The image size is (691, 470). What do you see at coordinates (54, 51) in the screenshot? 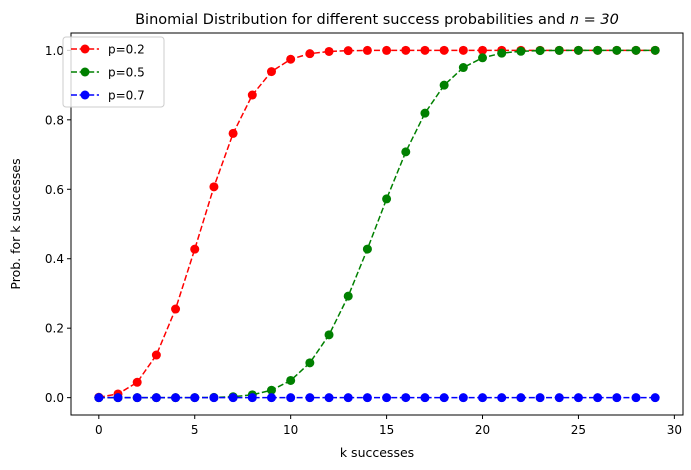
I see `y-tick-label: 1.0` at bounding box center [54, 51].